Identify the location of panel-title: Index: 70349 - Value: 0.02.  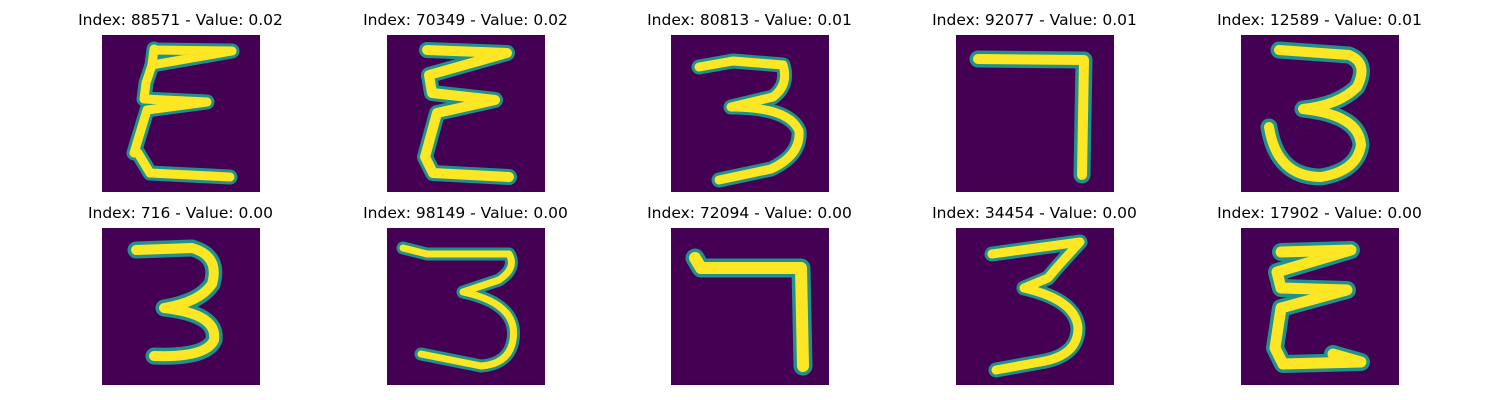
(465, 20).